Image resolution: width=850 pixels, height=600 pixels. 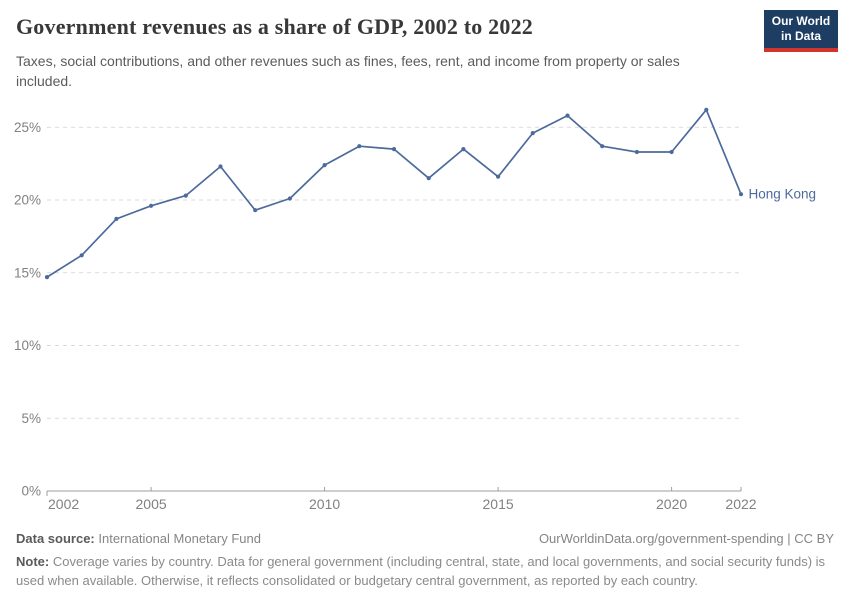 I want to click on data-source-label: Data source:, so click(x=55, y=538).